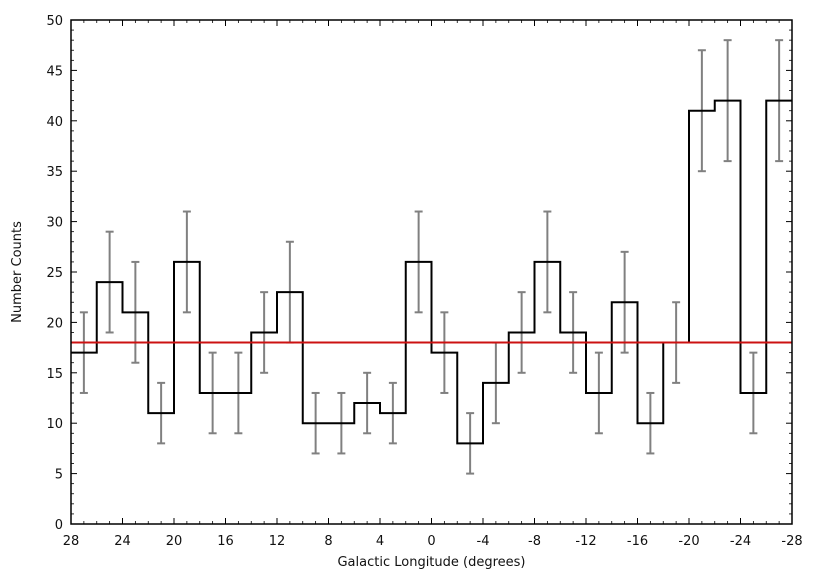 The width and height of the screenshot is (817, 572). What do you see at coordinates (431, 541) in the screenshot?
I see `x-tick-label: 0` at bounding box center [431, 541].